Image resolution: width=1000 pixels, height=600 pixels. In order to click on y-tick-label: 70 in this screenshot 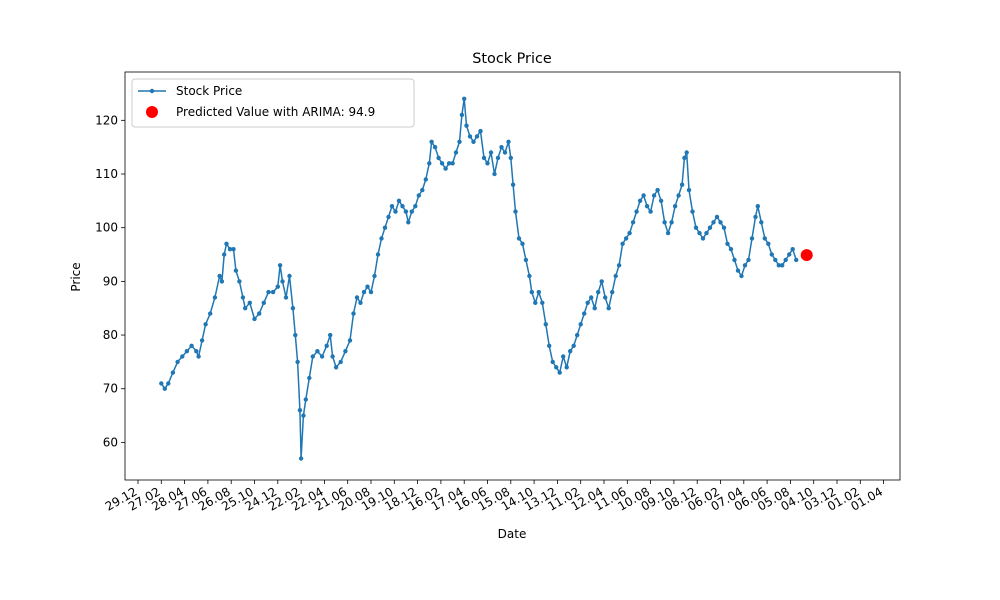, I will do `click(110, 389)`.